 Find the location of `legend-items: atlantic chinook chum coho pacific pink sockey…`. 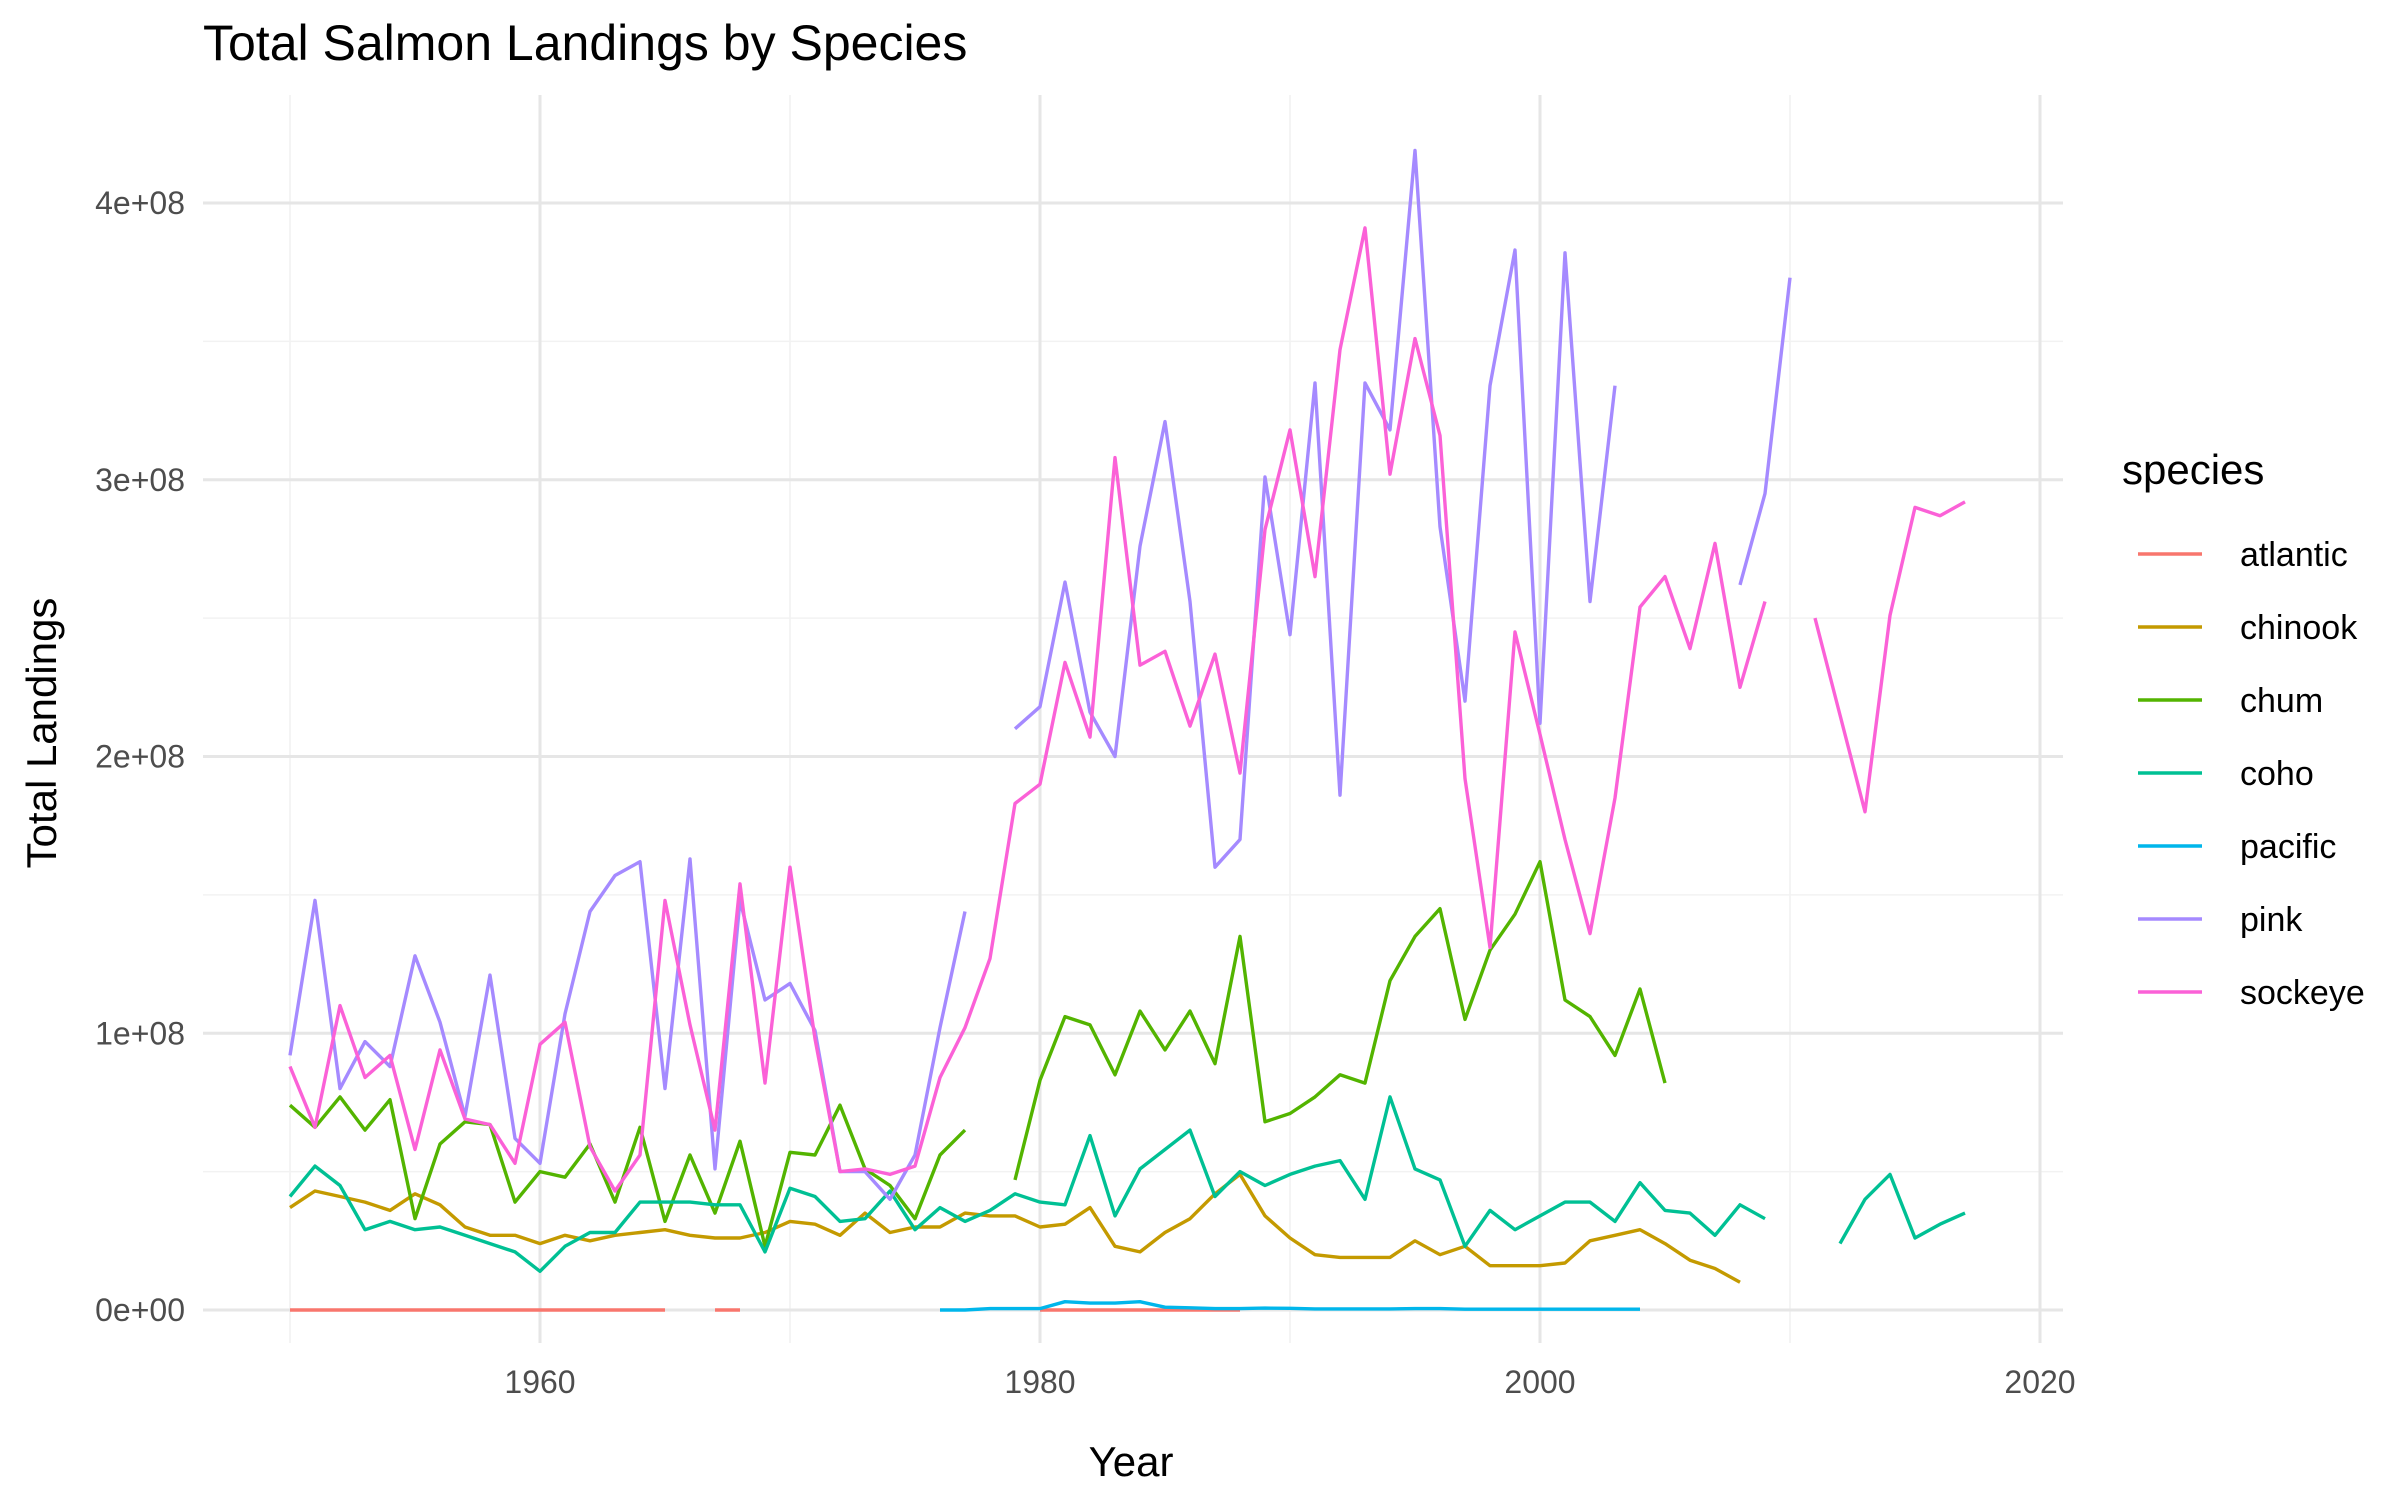

legend-items: atlantic chinook chum coho pacific pink sockey… is located at coordinates (2251, 774).